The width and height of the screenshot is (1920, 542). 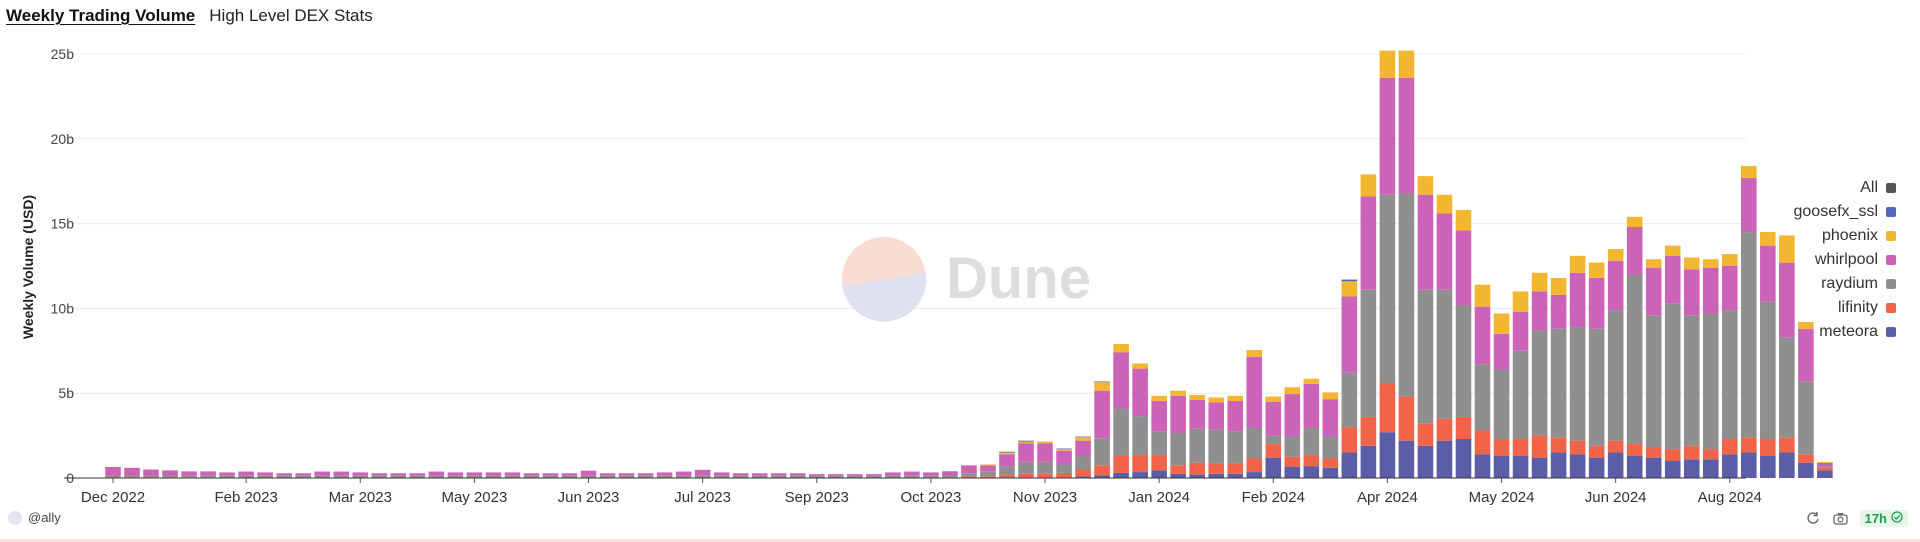 I want to click on legend-item-meteora: meteora, so click(x=1857, y=331).